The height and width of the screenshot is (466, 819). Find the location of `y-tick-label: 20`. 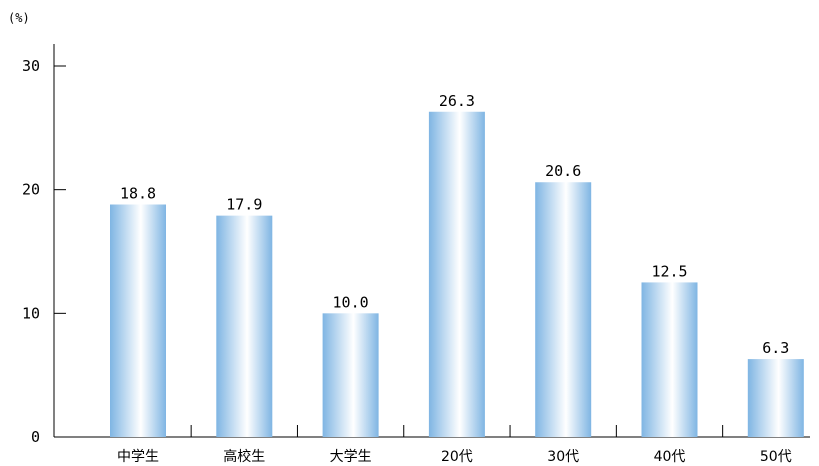

y-tick-label: 20 is located at coordinates (31, 190).